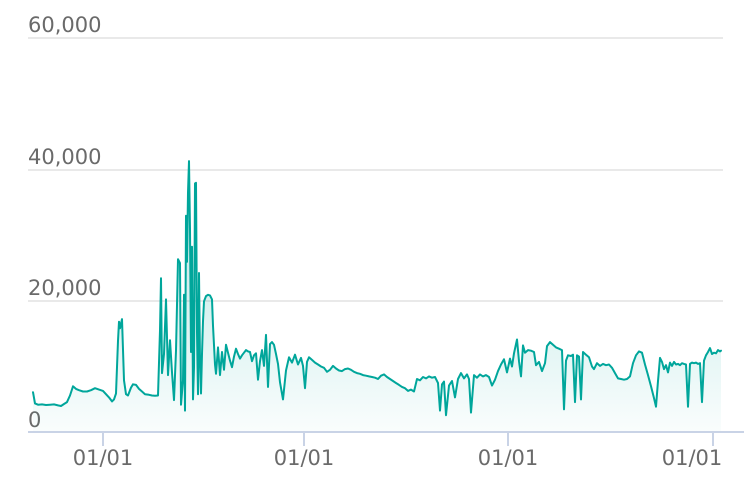 Image resolution: width=744 pixels, height=494 pixels. What do you see at coordinates (64, 157) in the screenshot?
I see `y-axis-label: 40,000` at bounding box center [64, 157].